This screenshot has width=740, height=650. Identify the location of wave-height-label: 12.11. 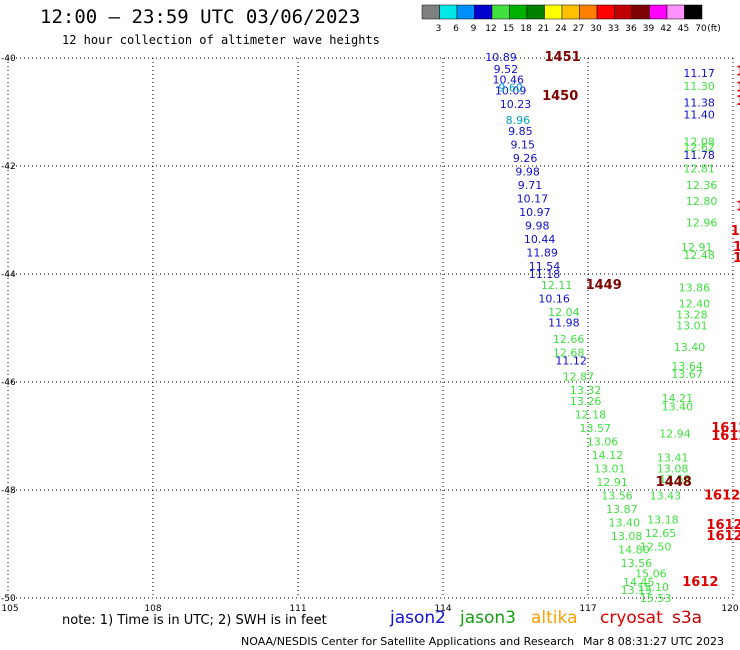
(557, 285).